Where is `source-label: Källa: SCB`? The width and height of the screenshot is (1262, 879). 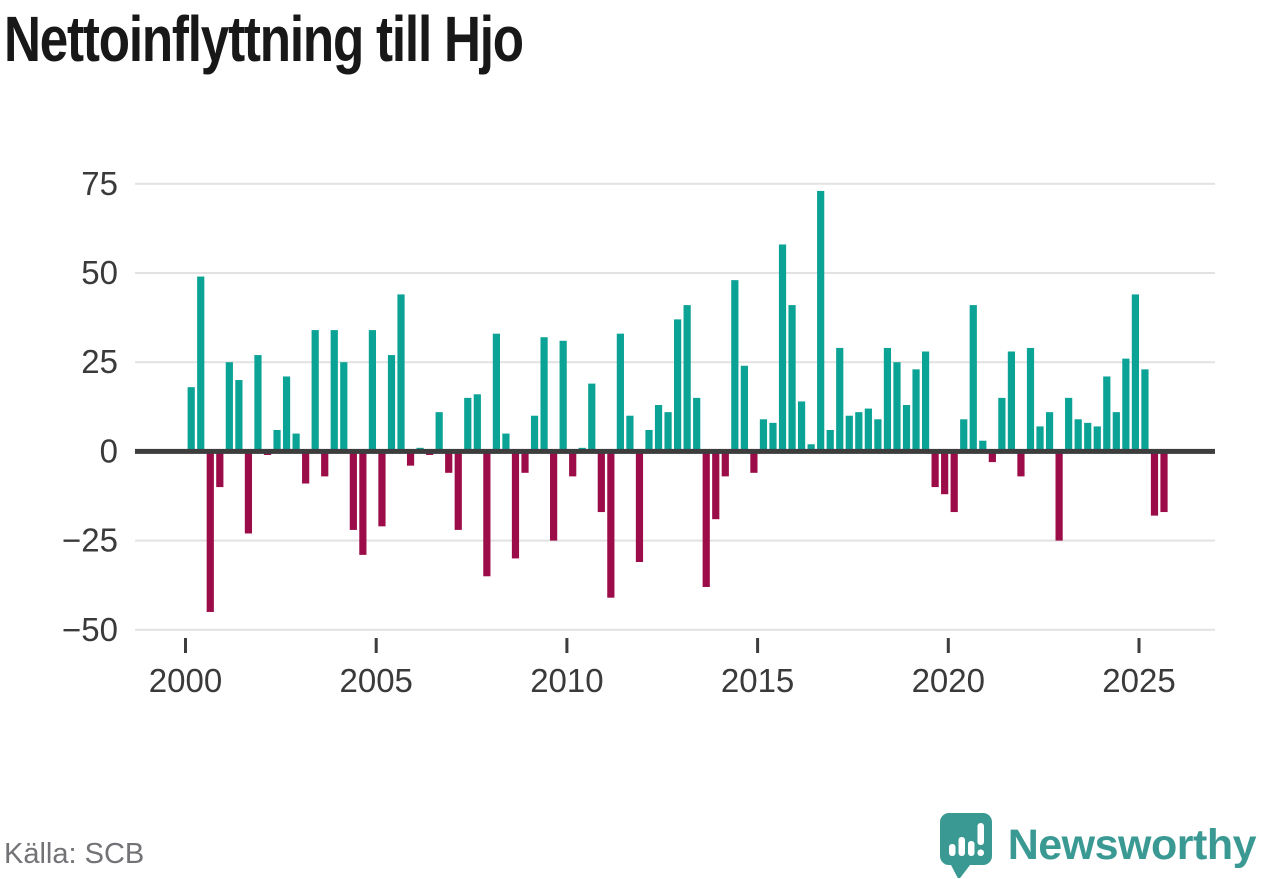 source-label: Källa: SCB is located at coordinates (74, 854).